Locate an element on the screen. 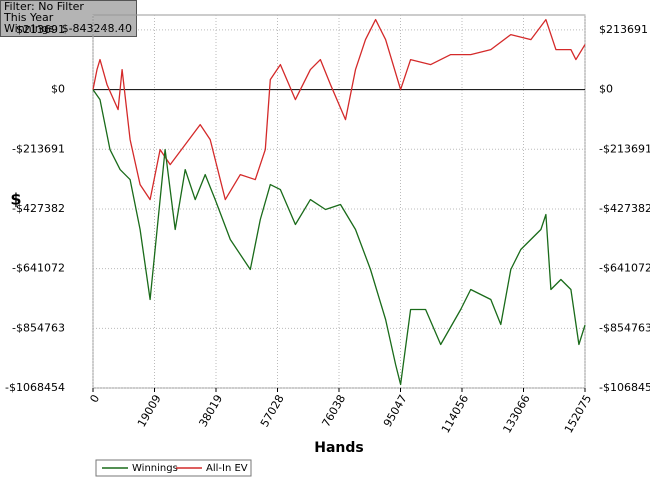 This screenshot has height=485, width=650. period-text: This Year is located at coordinates (28, 17).